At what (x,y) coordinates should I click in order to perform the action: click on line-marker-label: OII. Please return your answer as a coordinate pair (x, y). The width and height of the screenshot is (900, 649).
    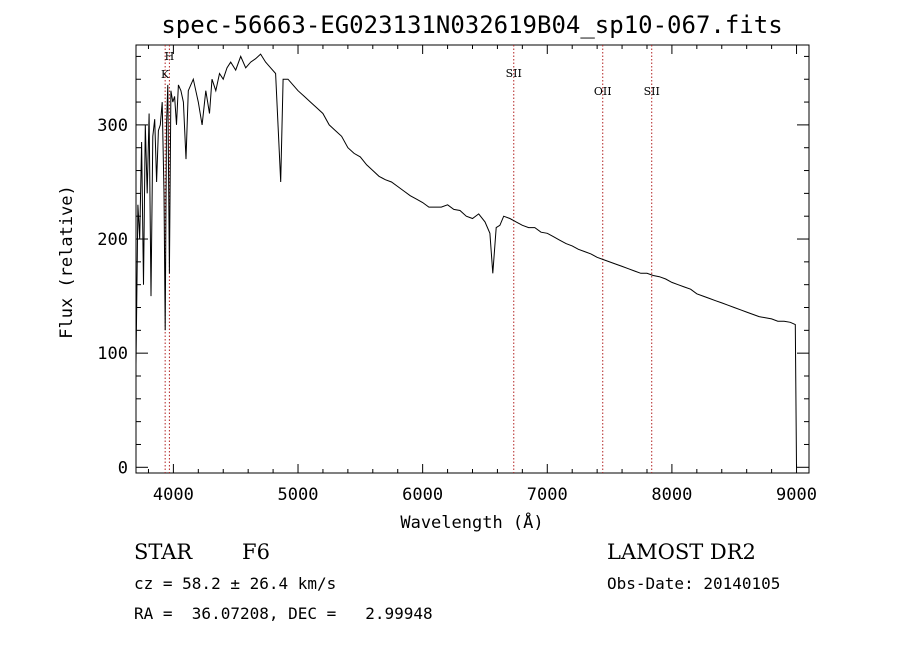
    Looking at the image, I should click on (603, 91).